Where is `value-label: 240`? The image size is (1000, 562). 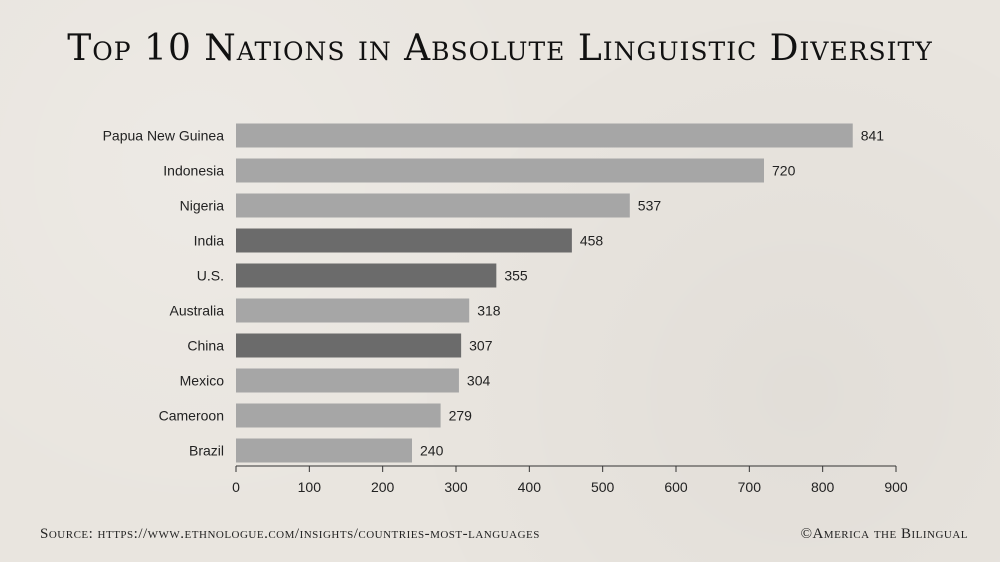 value-label: 240 is located at coordinates (432, 451).